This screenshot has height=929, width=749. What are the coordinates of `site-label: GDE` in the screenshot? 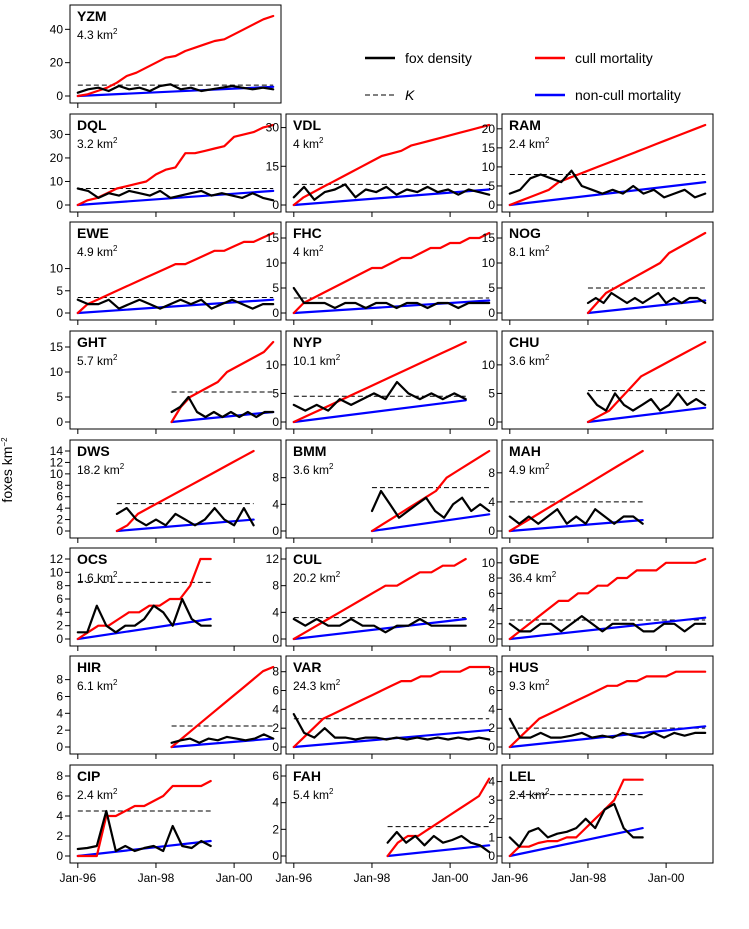 It's located at (524, 559).